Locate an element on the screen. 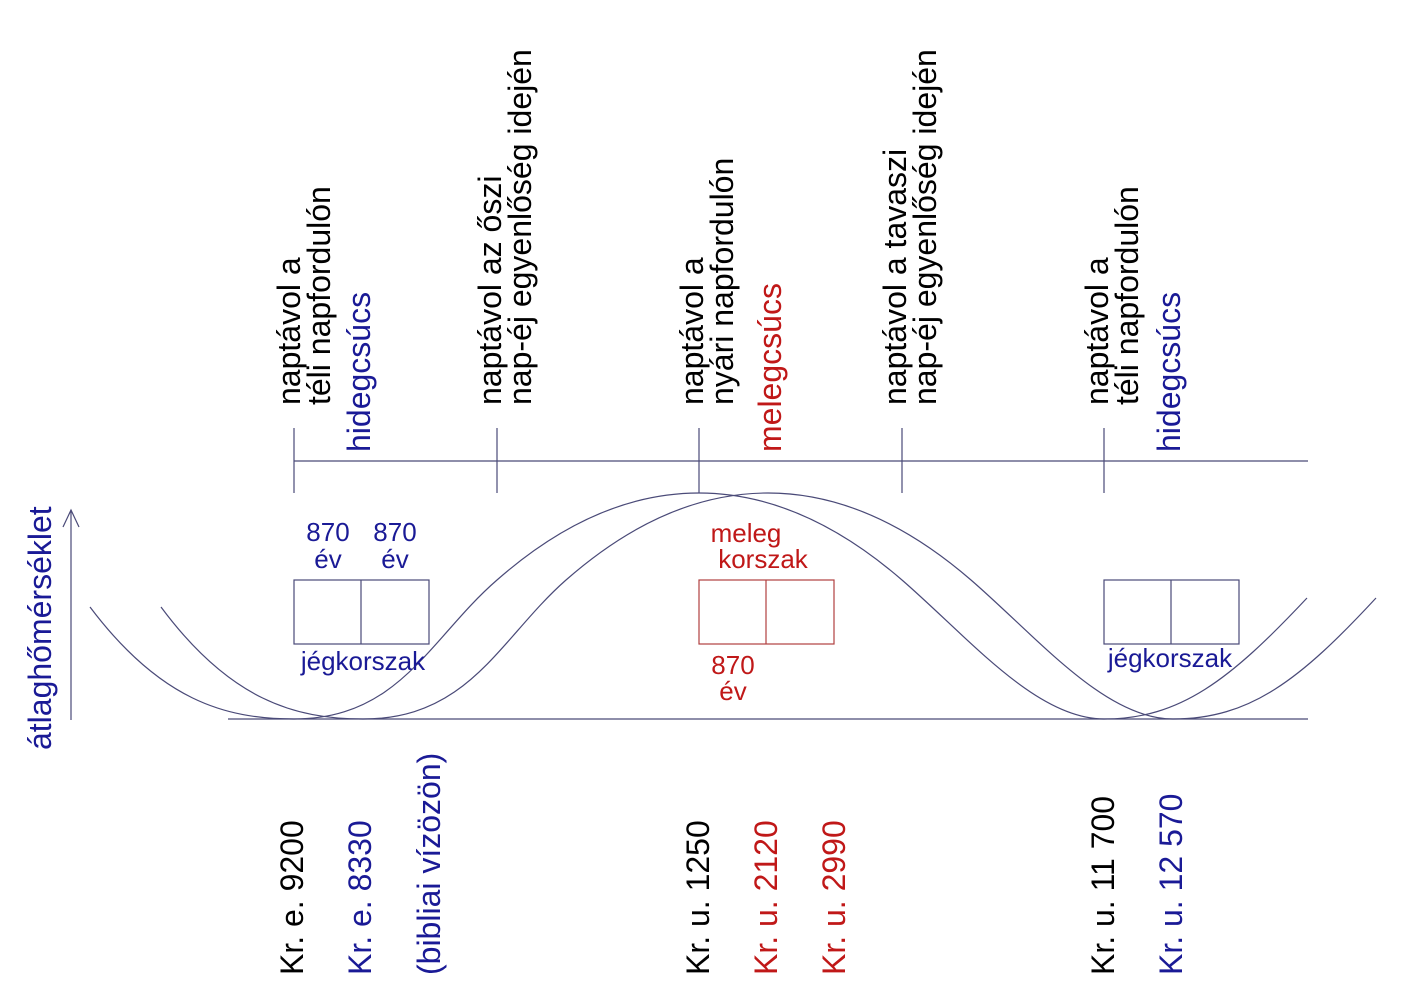  label-autumn-line2: nap-éj egyenlőség idején is located at coordinates (520, 227).